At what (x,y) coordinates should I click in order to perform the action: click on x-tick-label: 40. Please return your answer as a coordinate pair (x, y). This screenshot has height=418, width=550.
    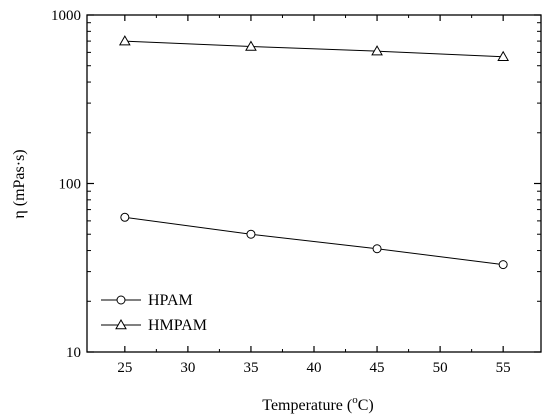
    Looking at the image, I should click on (314, 368).